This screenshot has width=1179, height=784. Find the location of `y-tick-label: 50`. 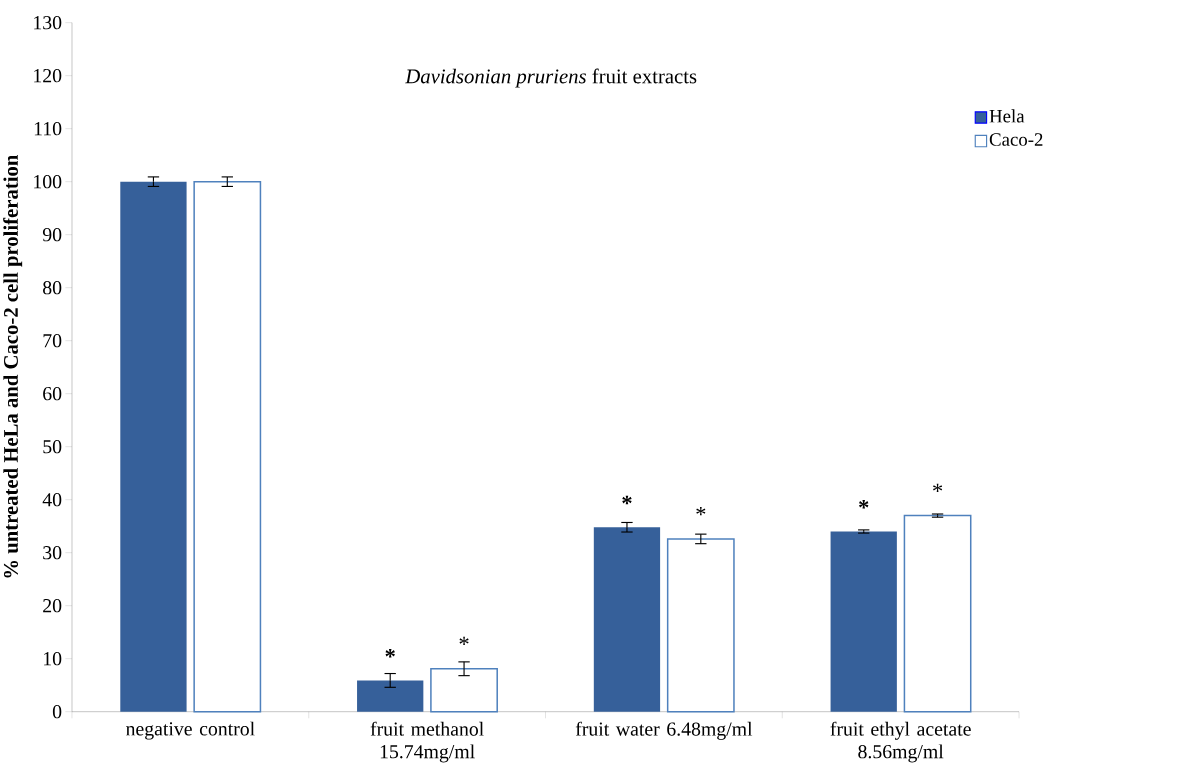

y-tick-label: 50 is located at coordinates (52, 446).